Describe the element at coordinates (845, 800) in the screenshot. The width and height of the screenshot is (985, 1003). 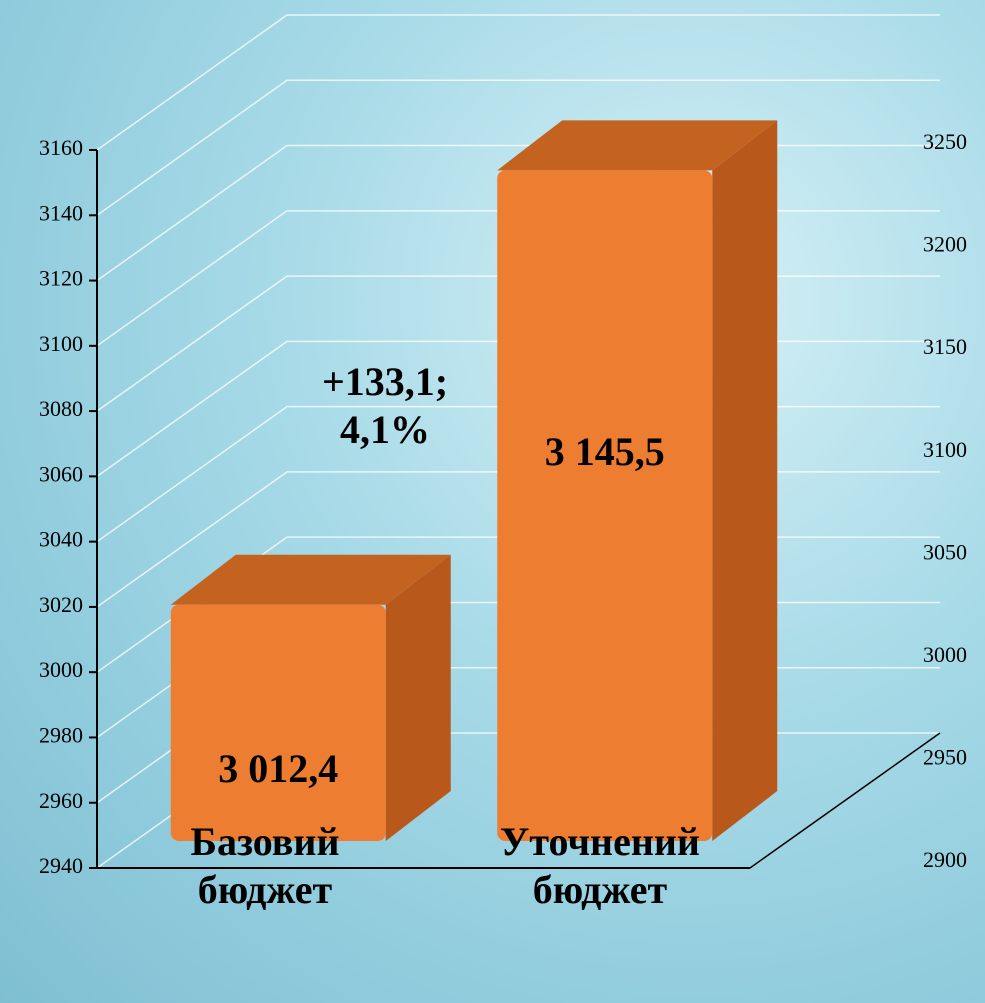
I see `floor-edge` at that location.